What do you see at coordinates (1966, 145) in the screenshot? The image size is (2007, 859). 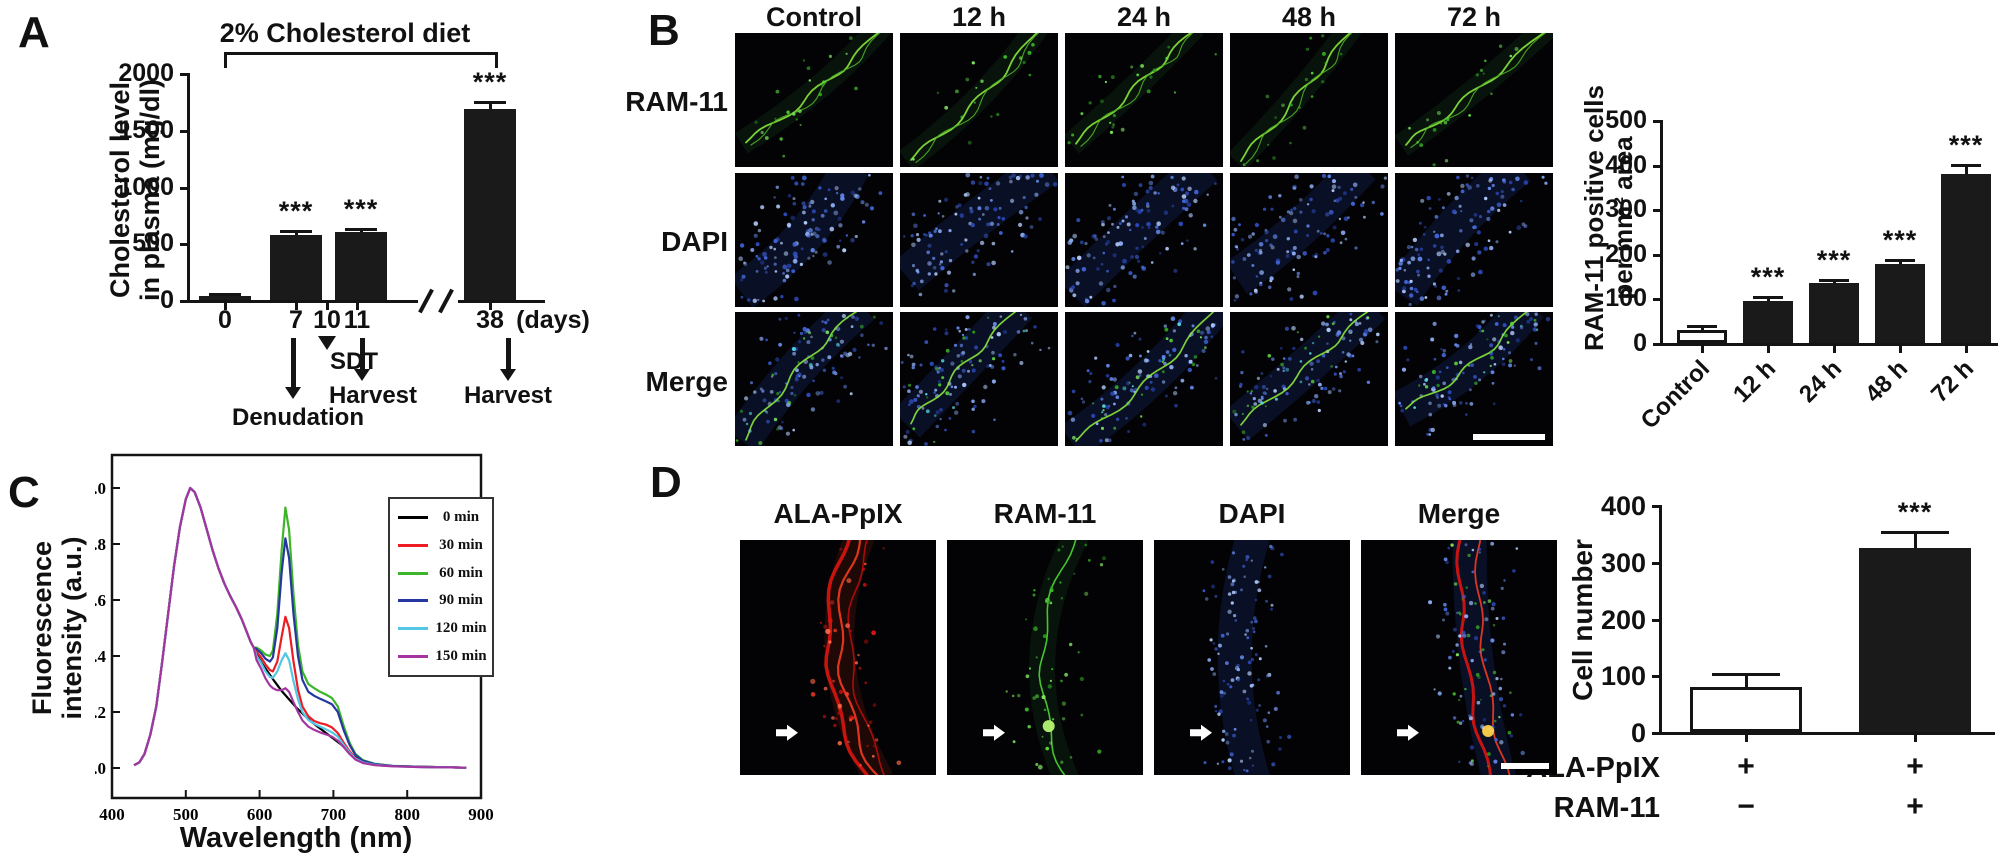 I see `b-chart-significance-stars: ***` at bounding box center [1966, 145].